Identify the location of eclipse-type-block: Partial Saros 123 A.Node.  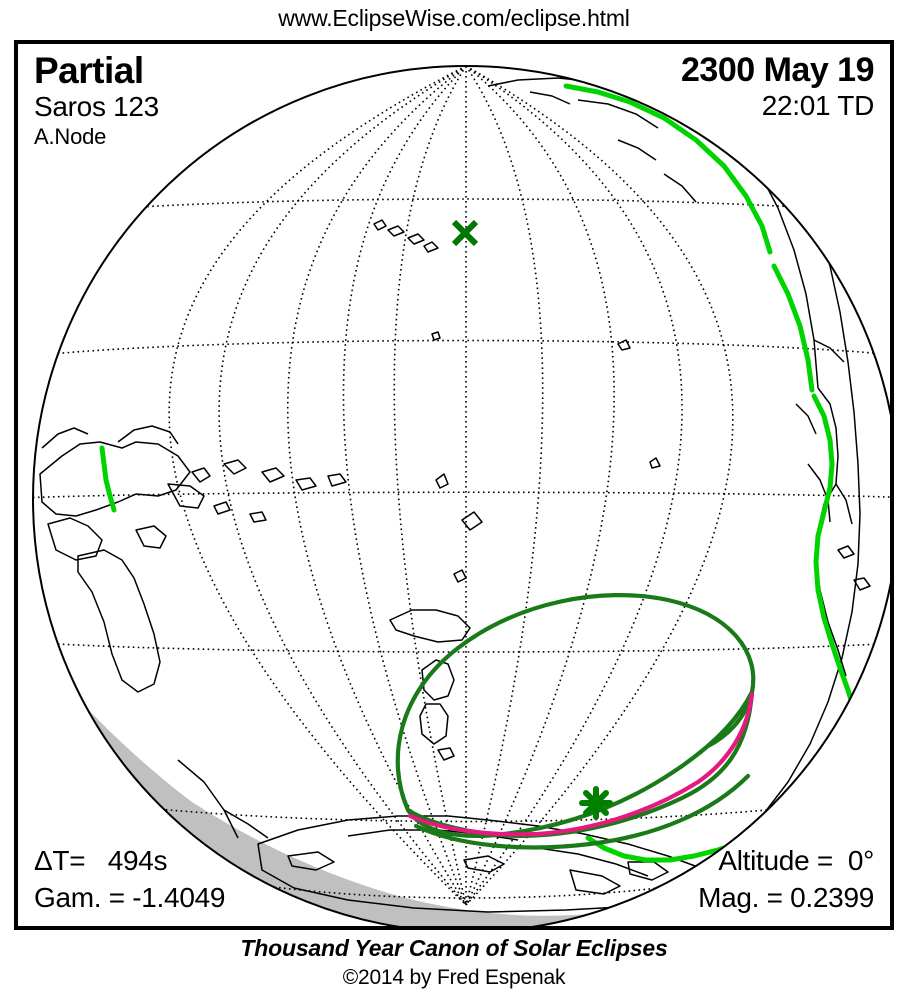
(96, 101).